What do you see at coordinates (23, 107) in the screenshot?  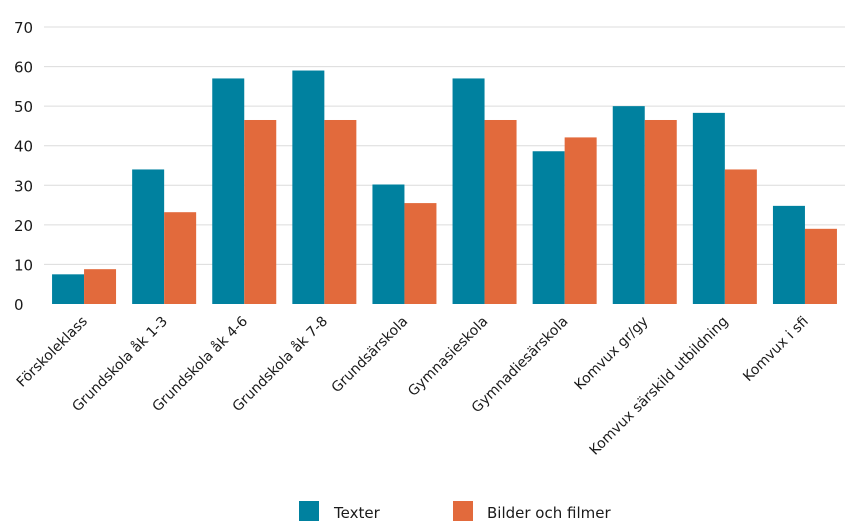 I see `y-tick-label: 50` at bounding box center [23, 107].